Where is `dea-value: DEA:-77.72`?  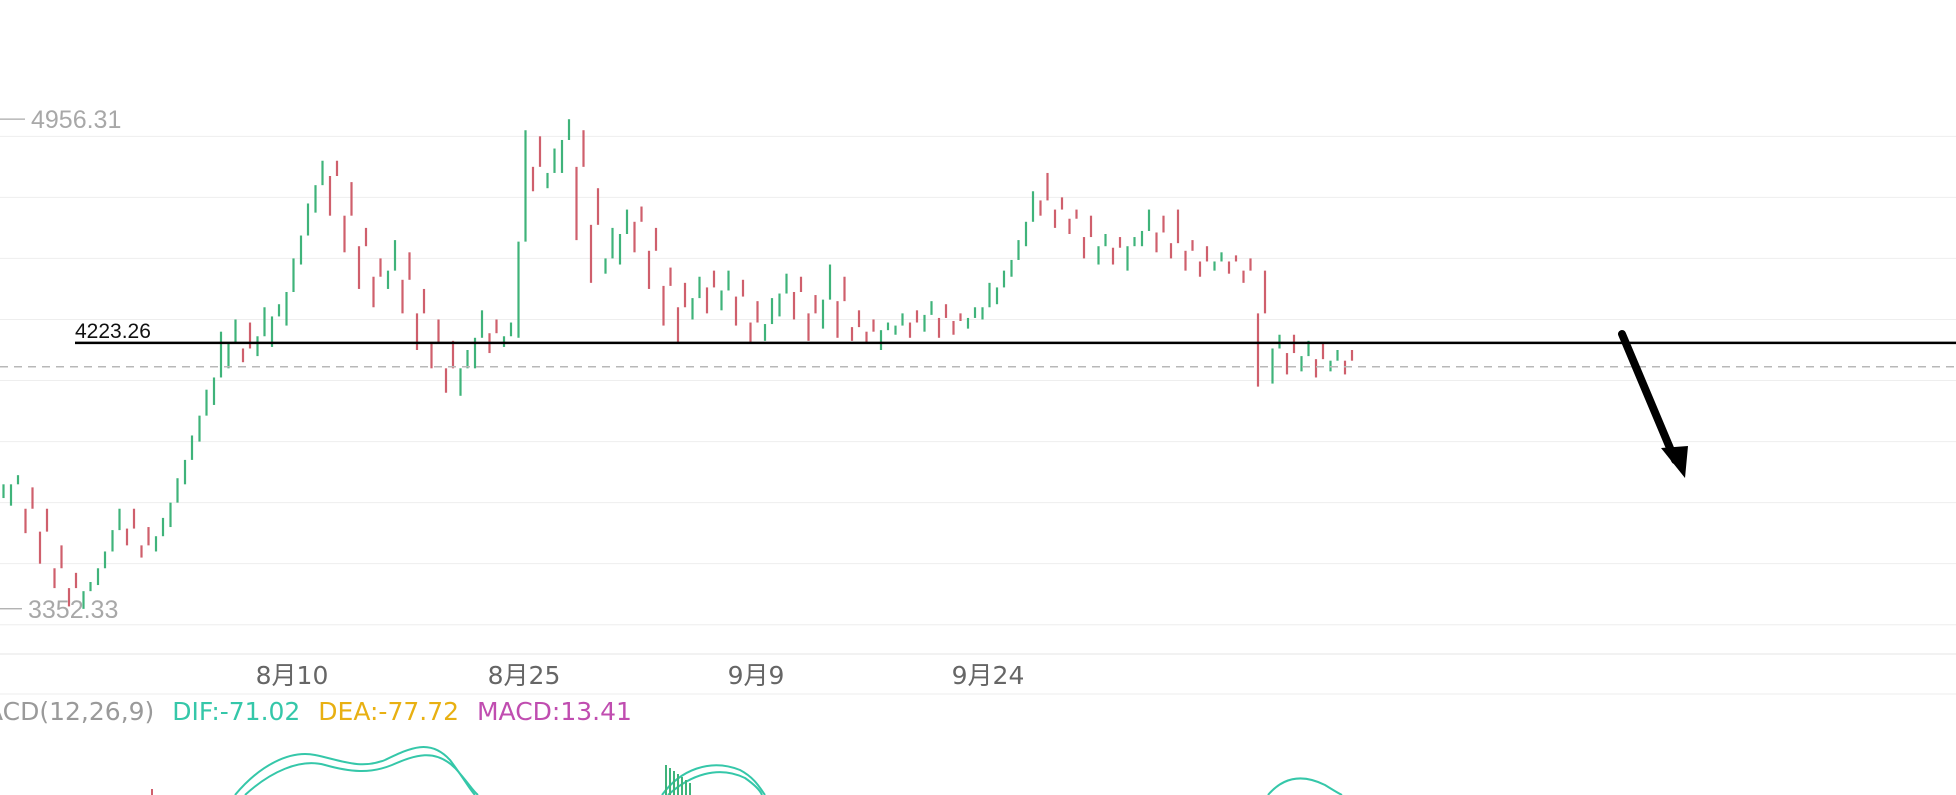 dea-value: DEA:-77.72 is located at coordinates (389, 711).